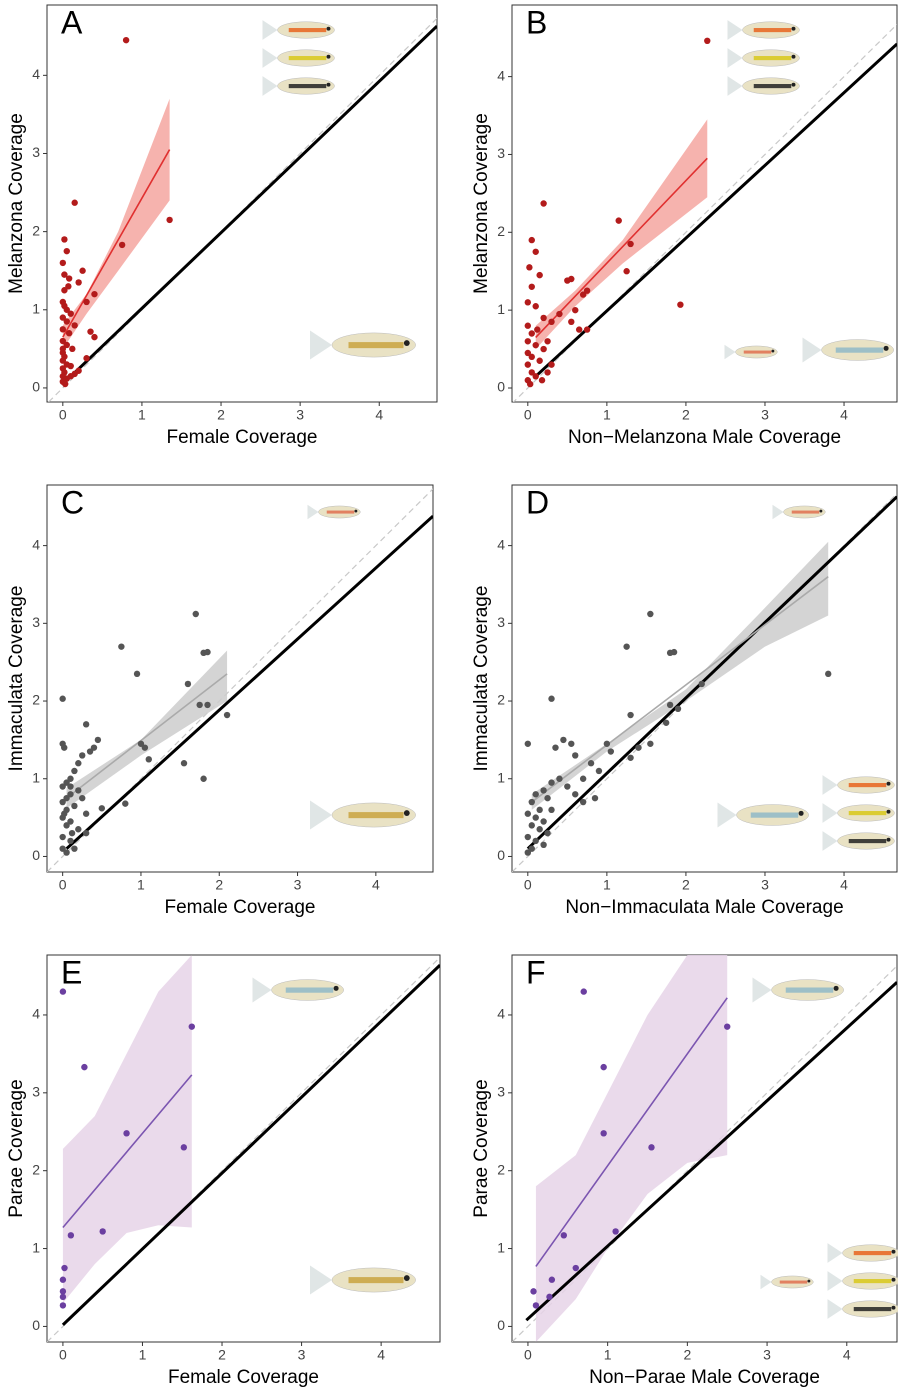 The height and width of the screenshot is (1387, 898). I want to click on x-axis-label: Female Coverage, so click(241, 437).